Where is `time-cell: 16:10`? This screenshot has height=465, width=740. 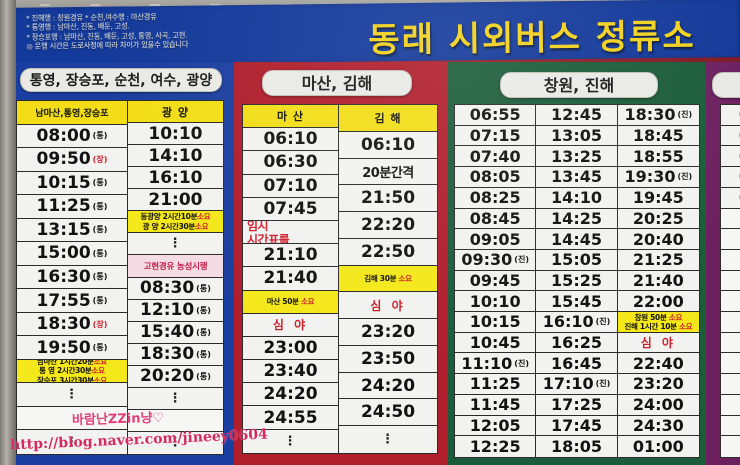 time-cell: 16:10 is located at coordinates (175, 178).